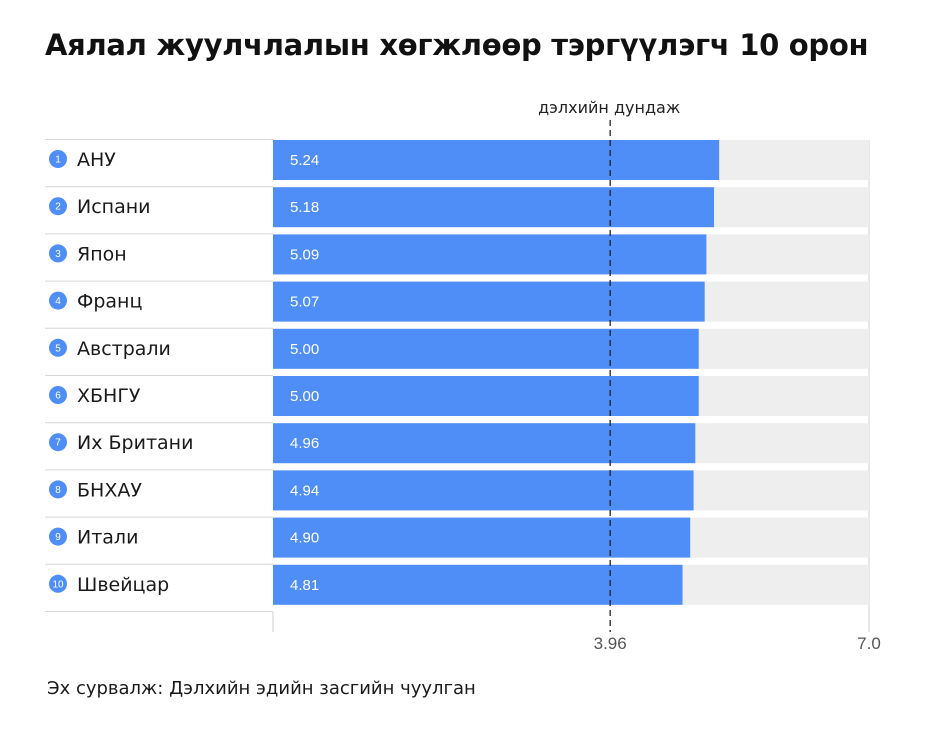  What do you see at coordinates (135, 443) in the screenshot?
I see `country-label: Их Британи` at bounding box center [135, 443].